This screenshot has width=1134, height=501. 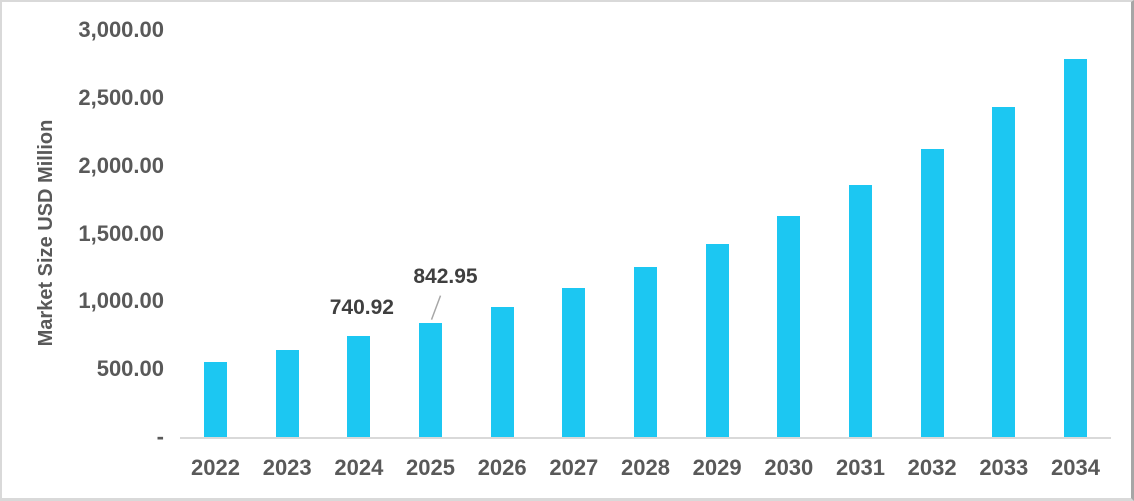 What do you see at coordinates (645, 438) in the screenshot?
I see `x-axis-line` at bounding box center [645, 438].